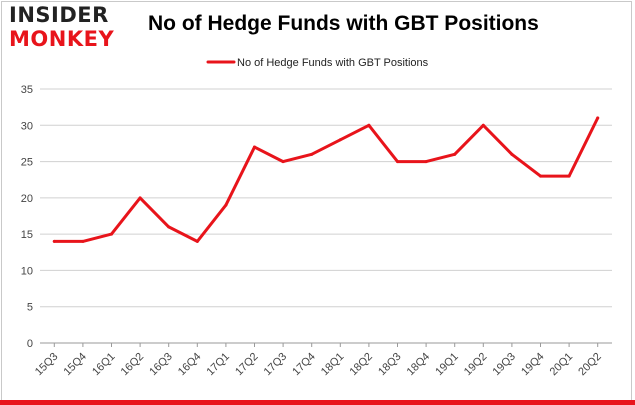 This screenshot has height=405, width=635. Describe the element at coordinates (447, 365) in the screenshot. I see `x-tick-label: 19Q1` at that location.